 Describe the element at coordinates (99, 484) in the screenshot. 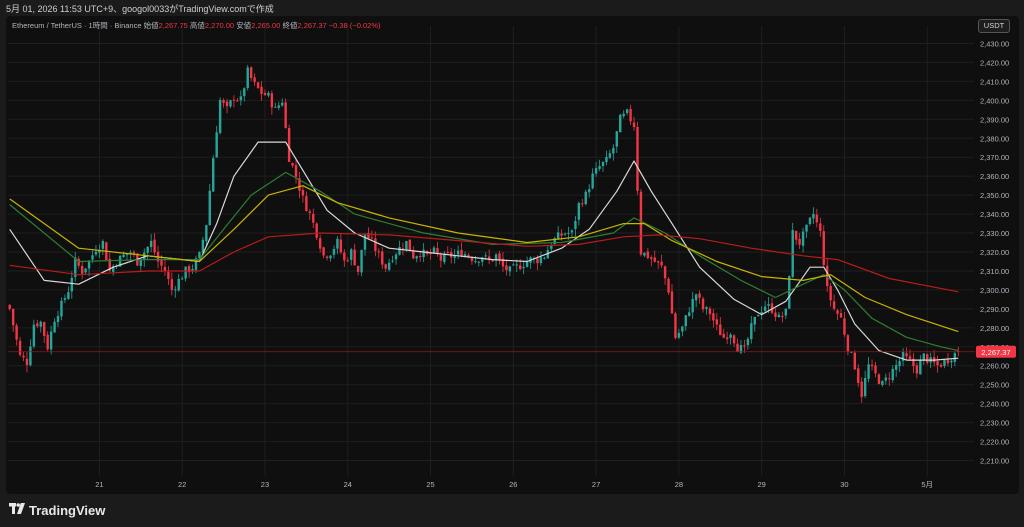

I see `x-tick-label: 21` at that location.